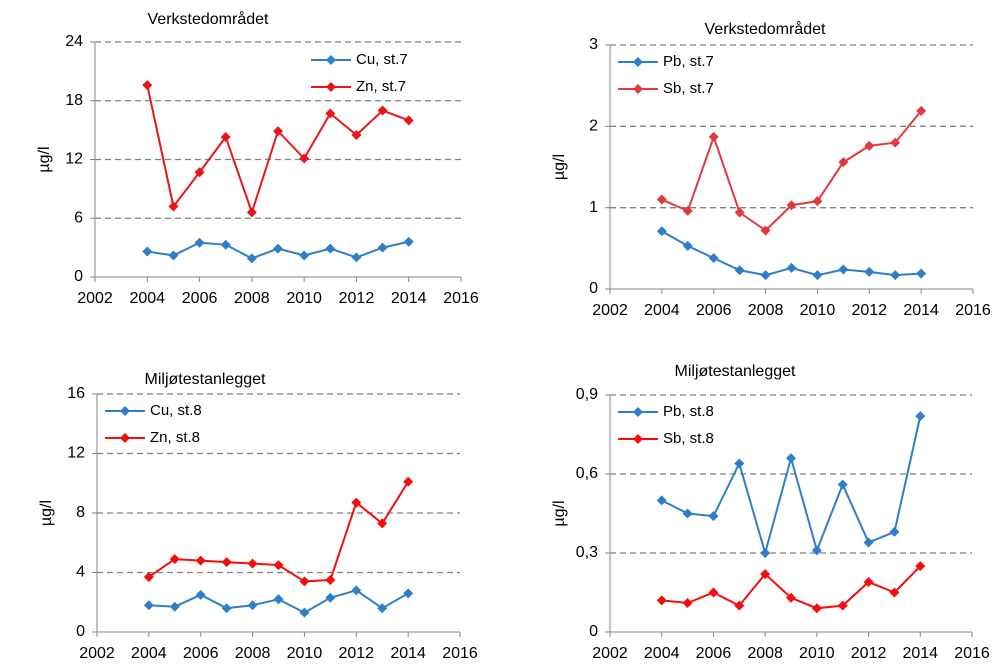  I want to click on chart-title: Miljøtestanlegget, so click(206, 379).